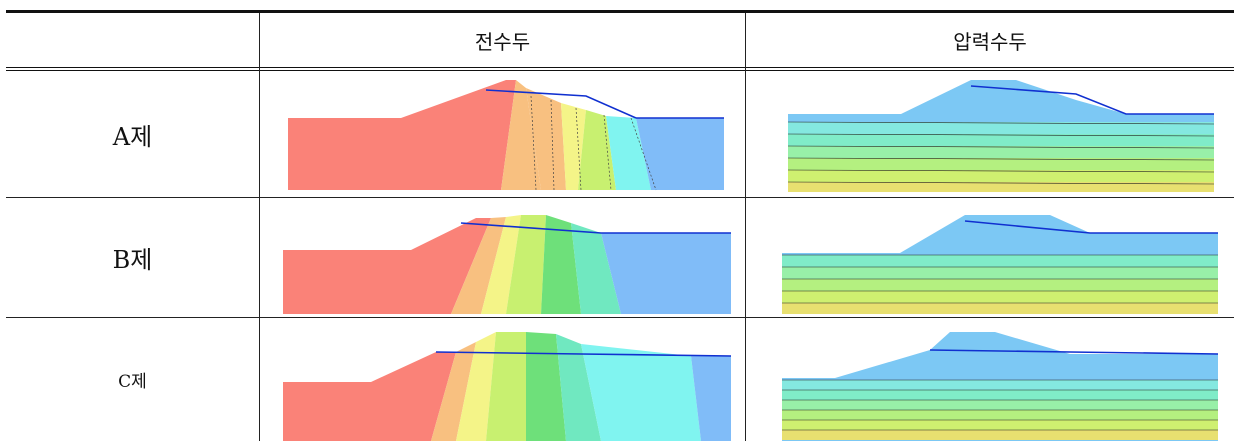 This screenshot has height=441, width=1241. I want to click on header-total-head: 전수두, so click(502, 41).